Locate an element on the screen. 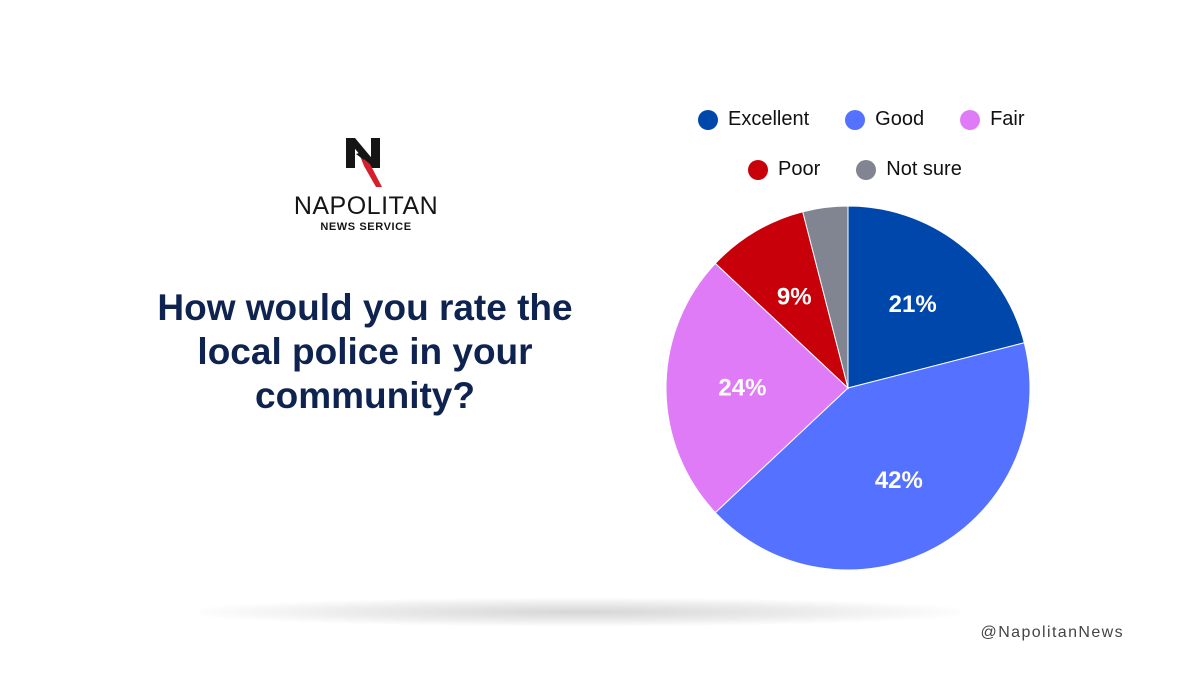 The image size is (1200, 675). pie-label-good: 42% is located at coordinates (899, 480).